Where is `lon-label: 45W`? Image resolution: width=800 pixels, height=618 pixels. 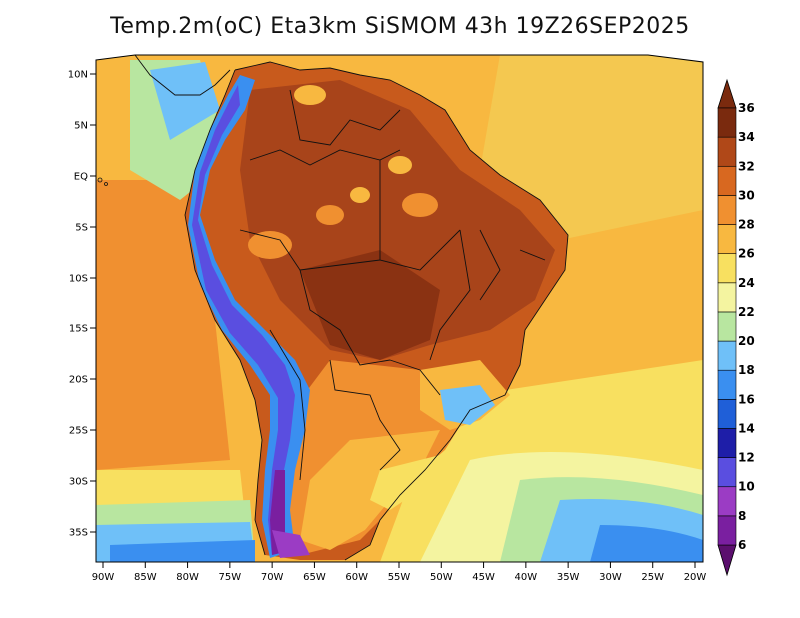 lon-label: 45W is located at coordinates (483, 577).